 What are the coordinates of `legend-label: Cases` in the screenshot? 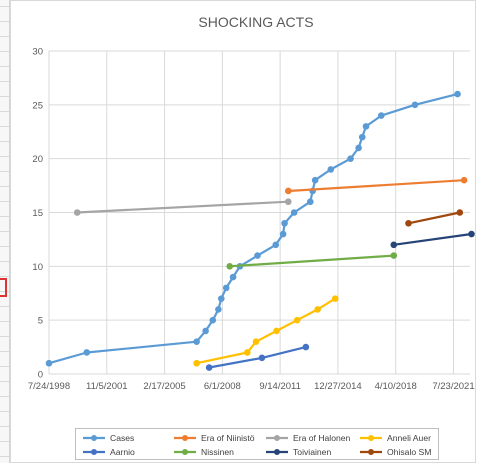 It's located at (122, 438).